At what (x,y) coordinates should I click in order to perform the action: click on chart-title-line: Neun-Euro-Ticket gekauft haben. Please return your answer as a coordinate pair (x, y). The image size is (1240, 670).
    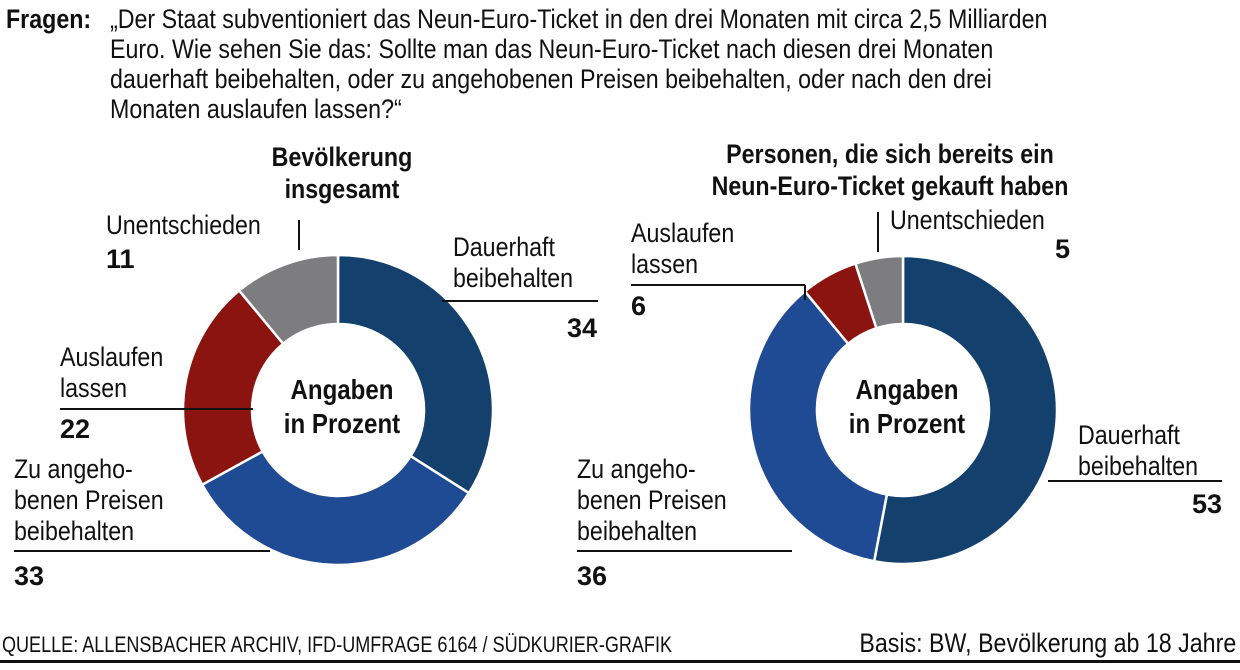
    Looking at the image, I should click on (890, 186).